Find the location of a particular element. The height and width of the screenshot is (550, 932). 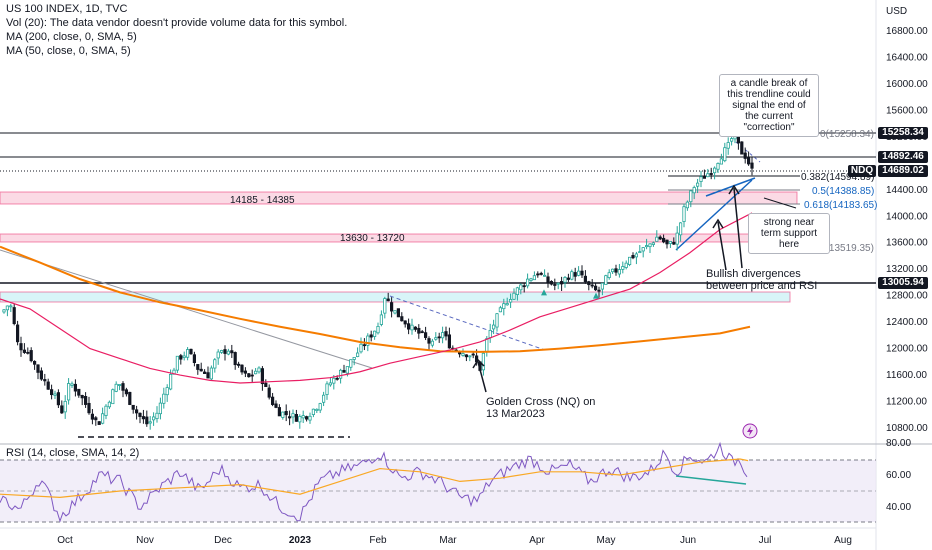

time-tick-0: Oct is located at coordinates (65, 540).